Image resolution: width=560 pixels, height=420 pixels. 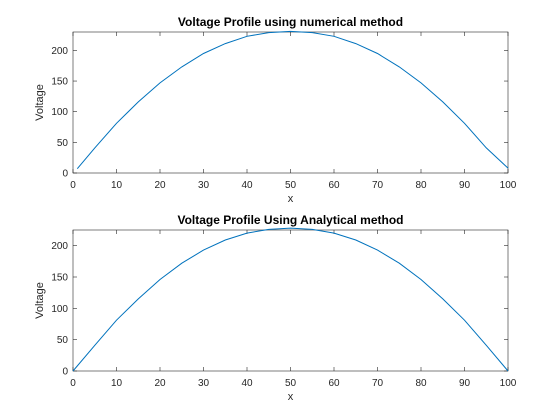 I want to click on chart2-xtick-label: 0, so click(x=73, y=383).